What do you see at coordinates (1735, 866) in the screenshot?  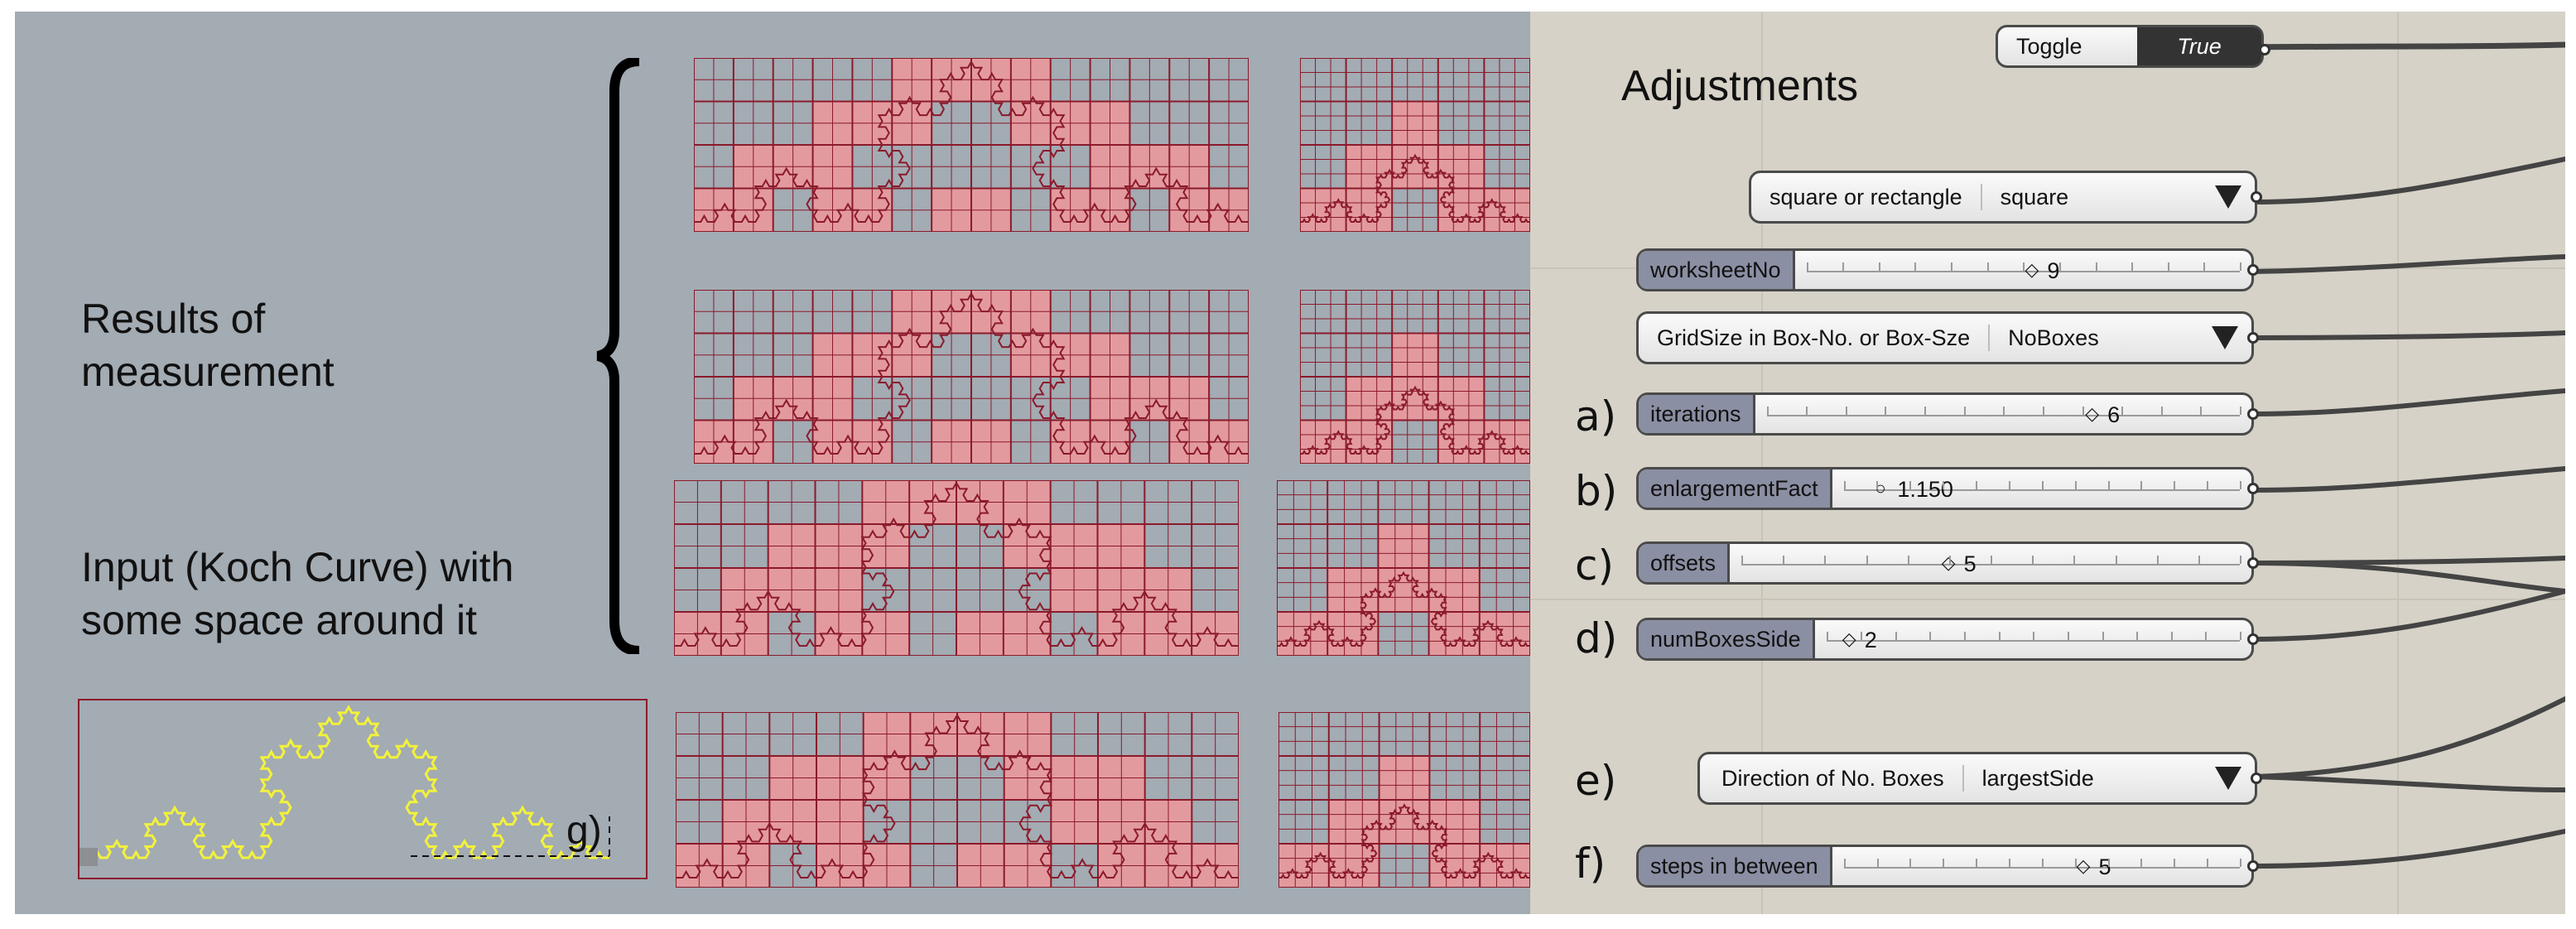 I see `steps-slider-name: steps in between` at bounding box center [1735, 866].